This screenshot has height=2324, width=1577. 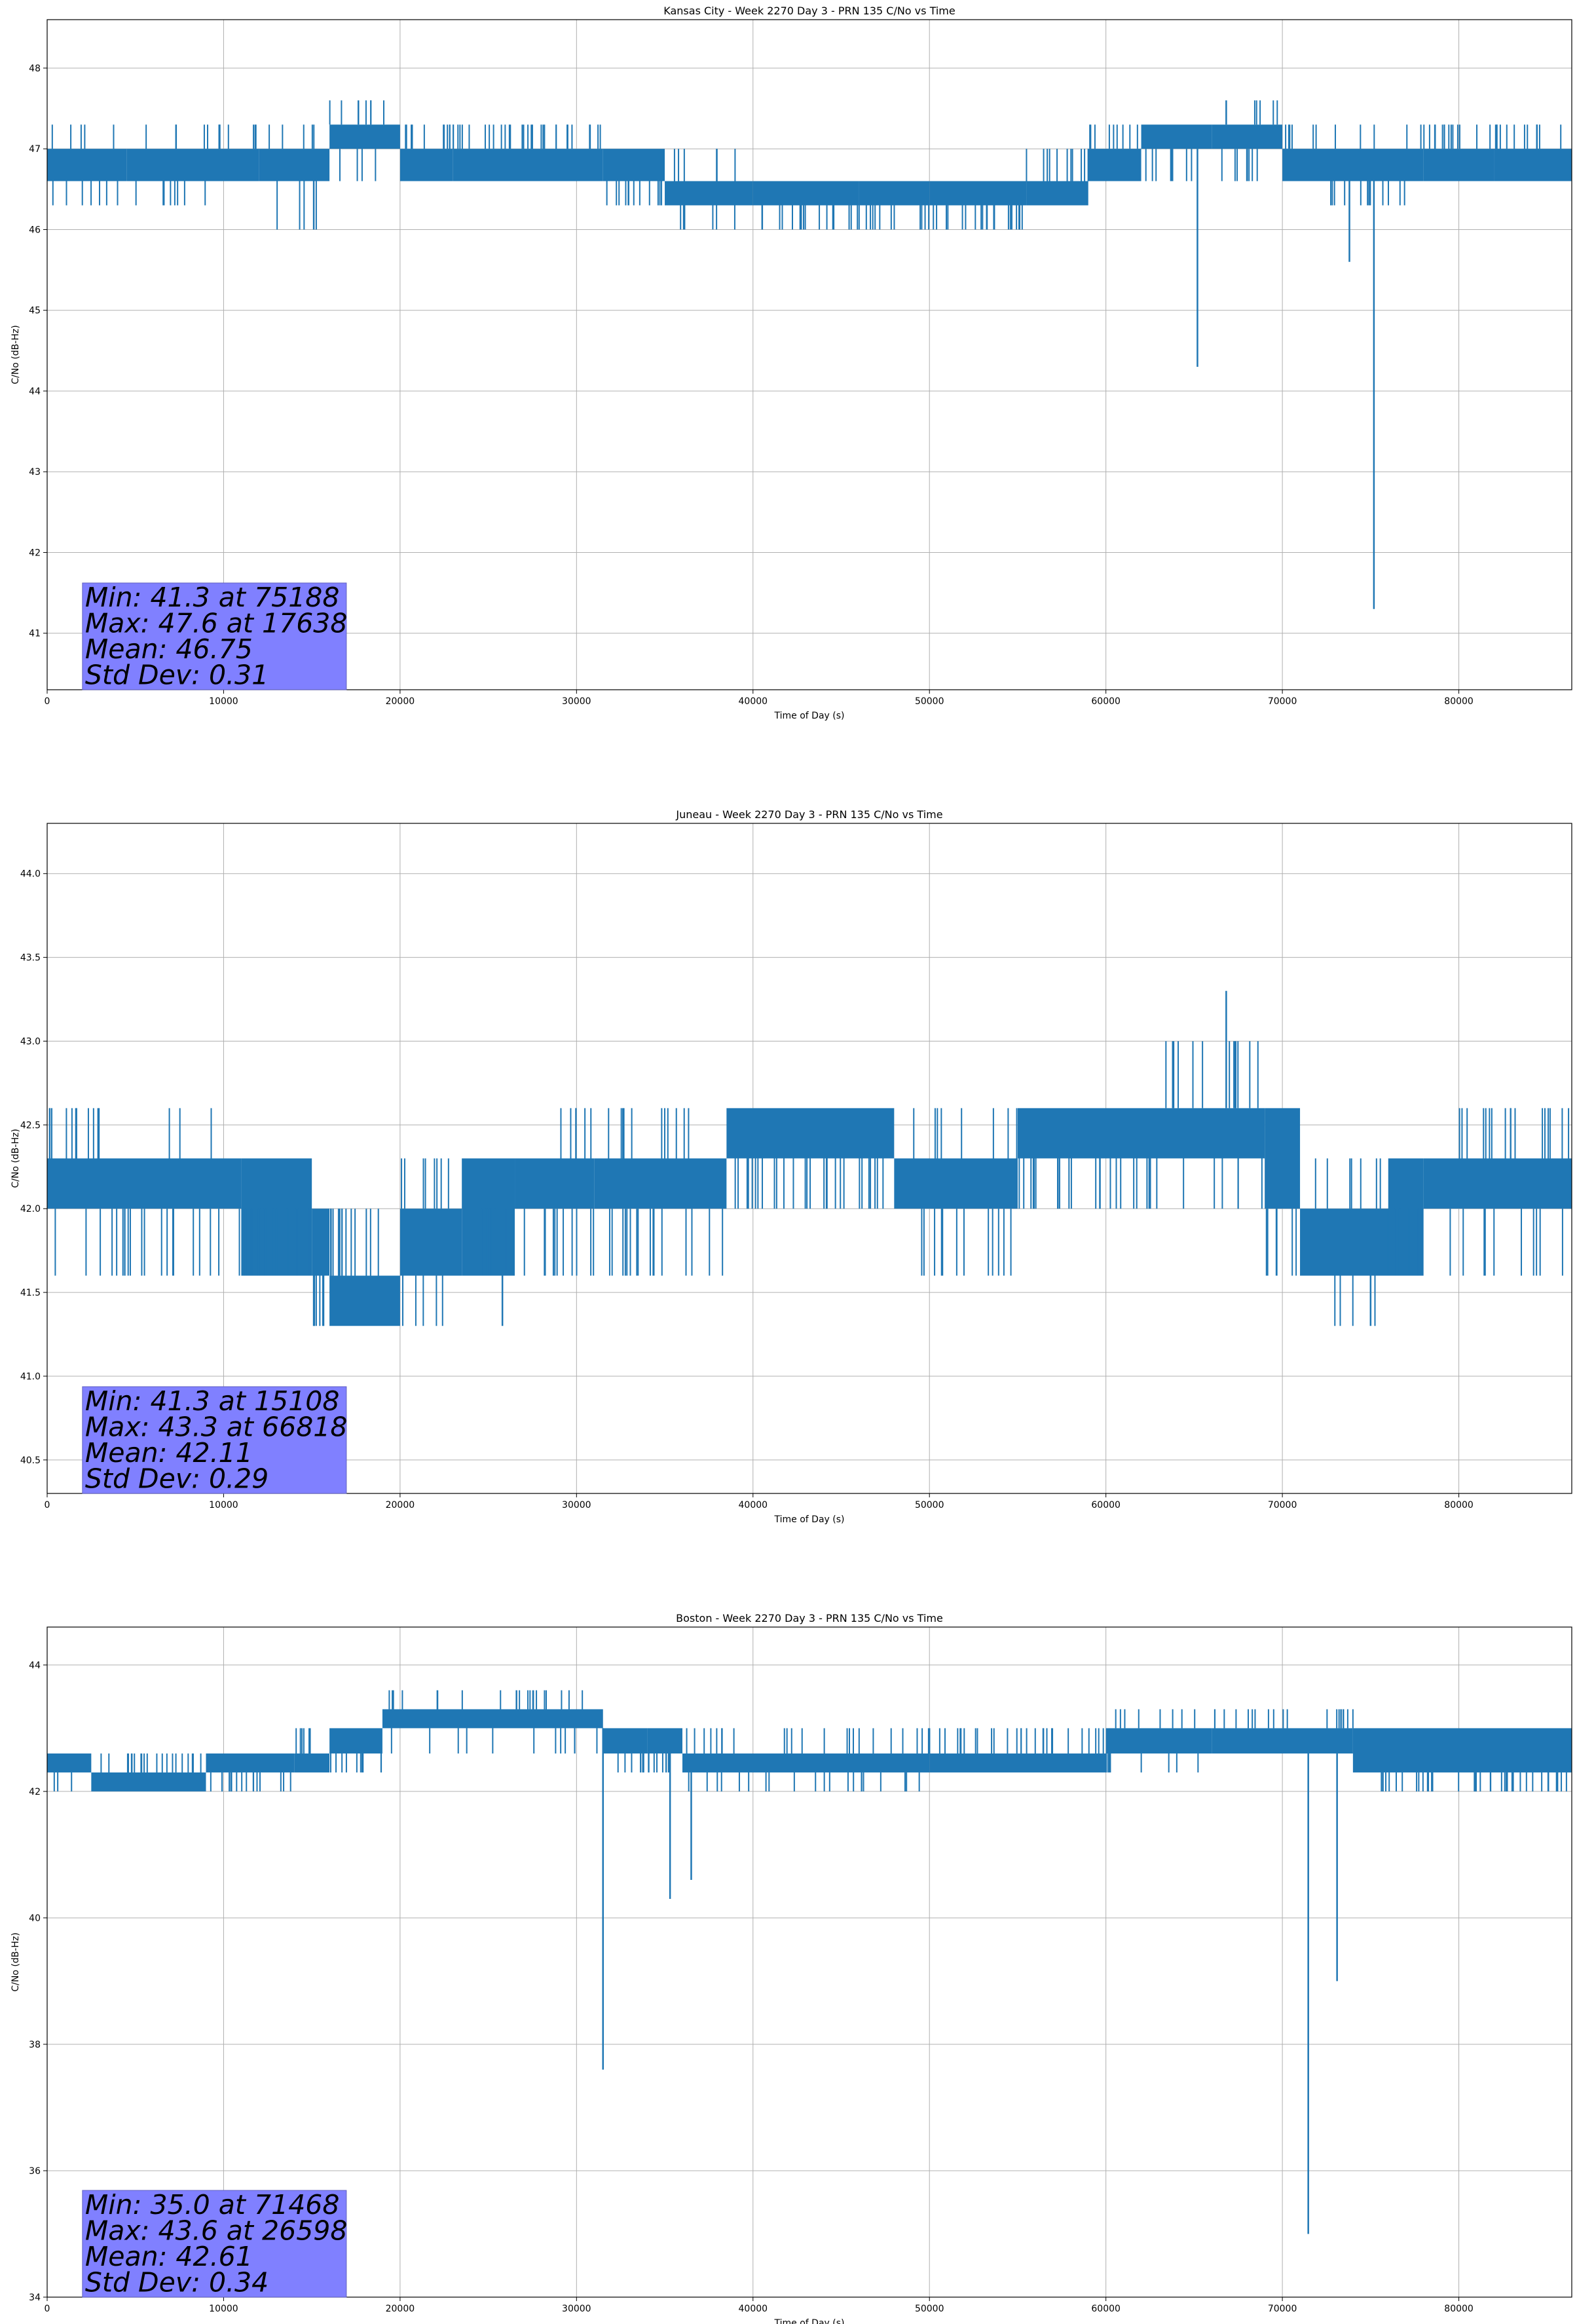 I want to click on y-tick-label: 45, so click(x=35, y=311).